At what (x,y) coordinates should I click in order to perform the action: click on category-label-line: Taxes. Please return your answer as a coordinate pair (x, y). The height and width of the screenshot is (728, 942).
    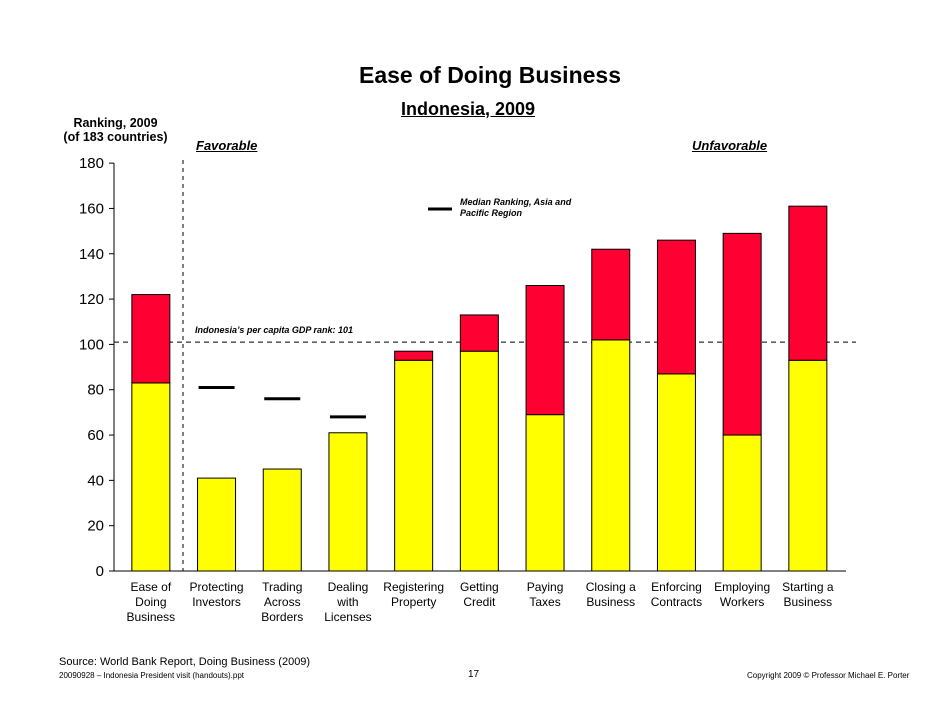
    Looking at the image, I should click on (544, 602).